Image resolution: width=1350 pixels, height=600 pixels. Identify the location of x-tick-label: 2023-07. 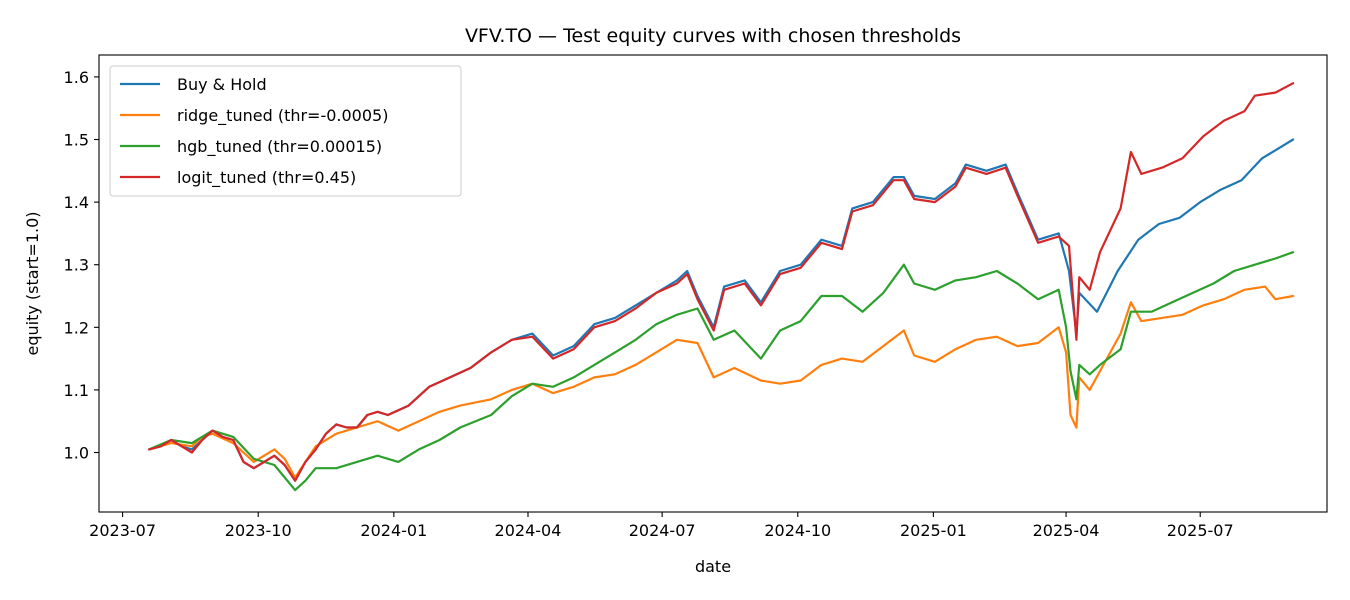
(122, 530).